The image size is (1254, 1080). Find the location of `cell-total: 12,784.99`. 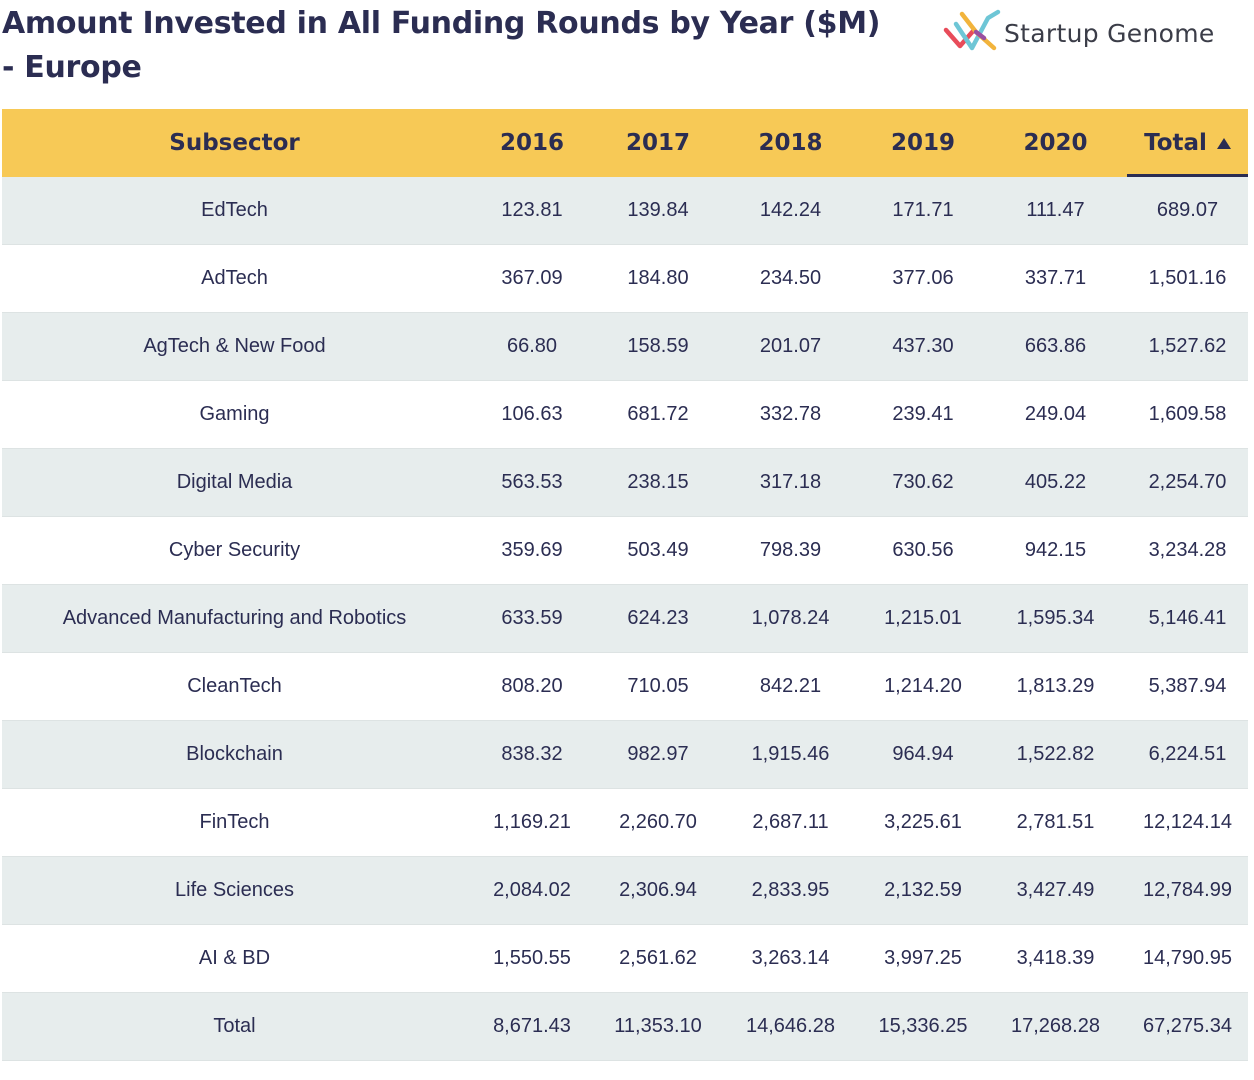

cell-total: 12,784.99 is located at coordinates (1187, 890).